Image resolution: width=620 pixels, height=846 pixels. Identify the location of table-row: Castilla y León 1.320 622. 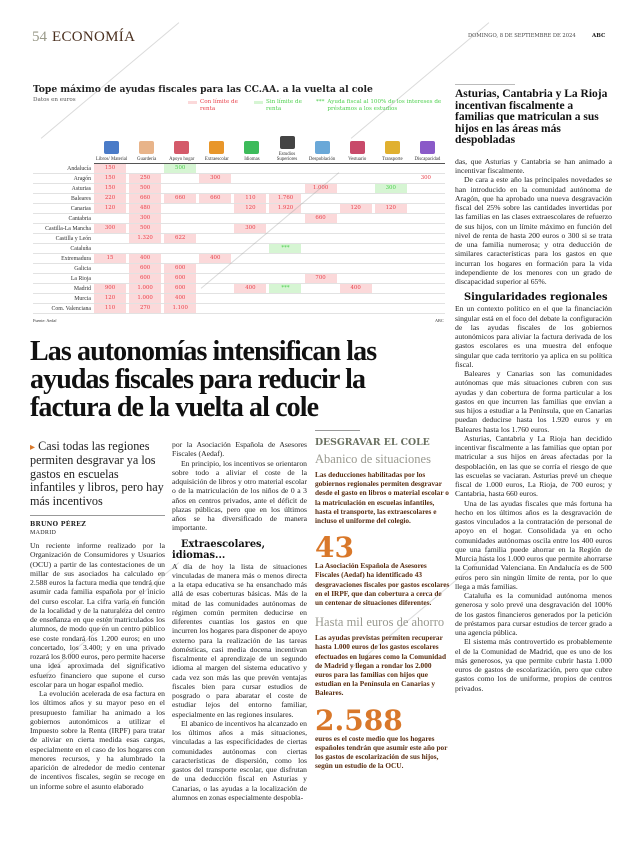
(239, 239).